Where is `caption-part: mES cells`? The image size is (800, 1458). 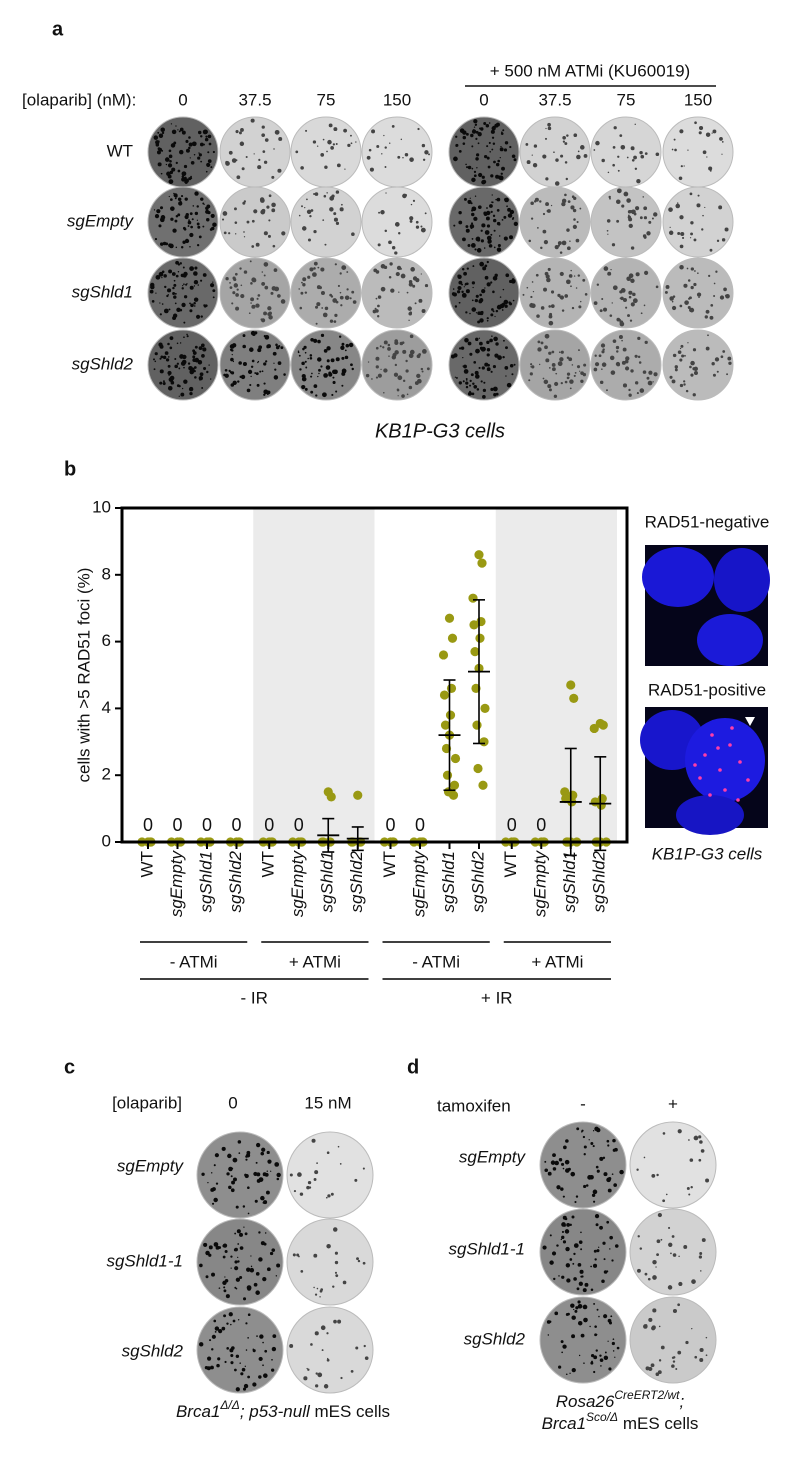
caption-part: mES cells is located at coordinates (350, 1411).